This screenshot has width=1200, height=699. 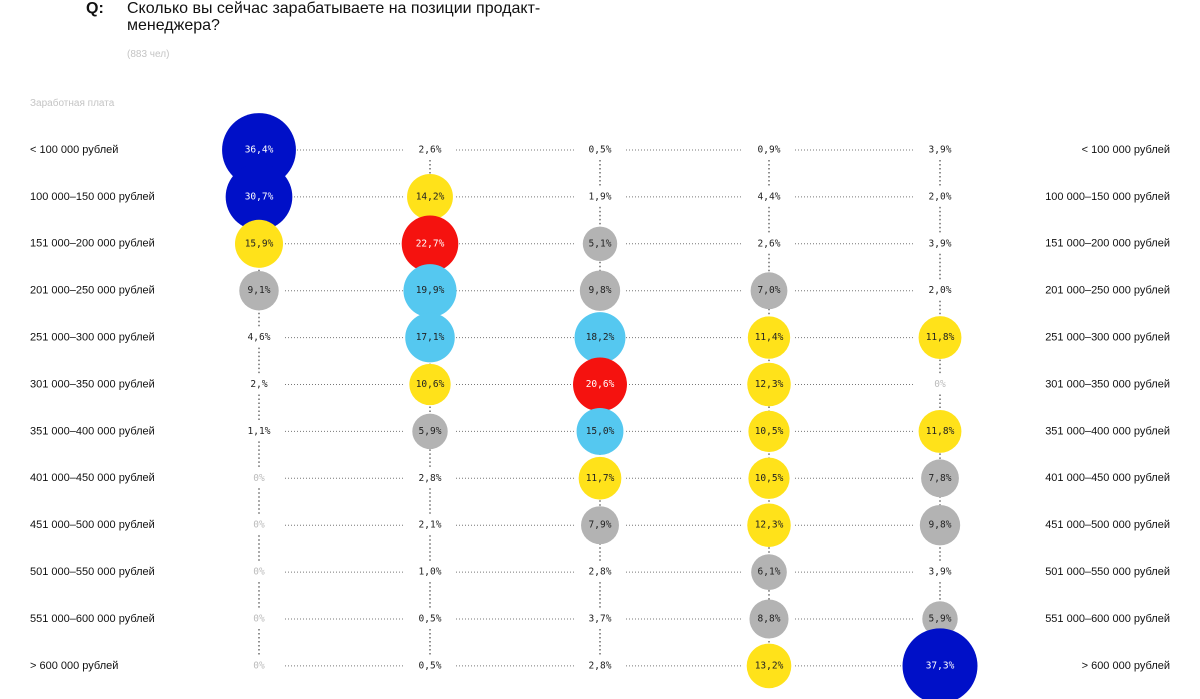 What do you see at coordinates (92, 197) in the screenshot?
I see `row-label: 100 000–150 000 рублей` at bounding box center [92, 197].